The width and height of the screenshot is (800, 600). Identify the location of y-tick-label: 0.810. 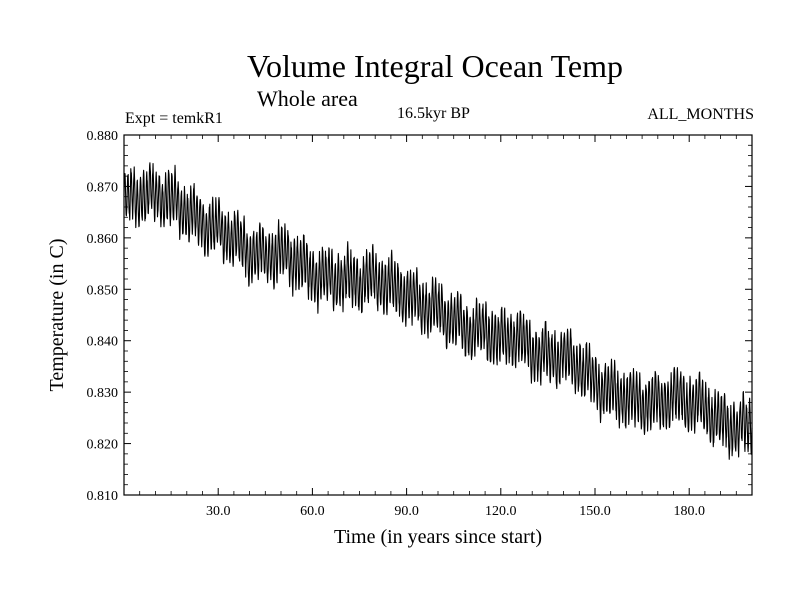
(103, 496).